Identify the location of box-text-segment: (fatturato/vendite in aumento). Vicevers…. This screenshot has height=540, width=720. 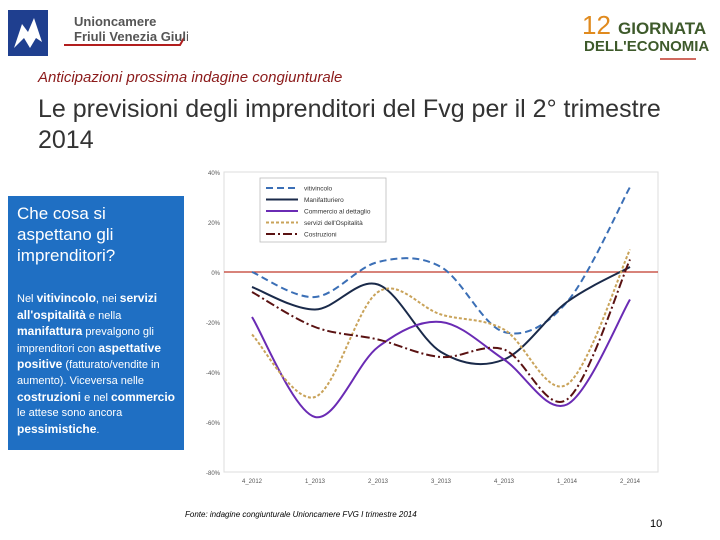
(88, 373).